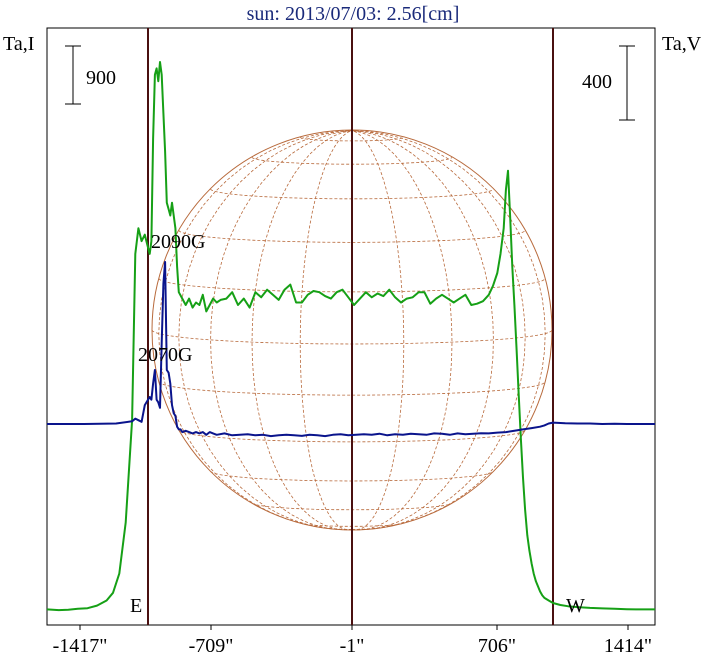 The image size is (706, 660). What do you see at coordinates (19, 44) in the screenshot?
I see `left-axis-label: Ta,I` at bounding box center [19, 44].